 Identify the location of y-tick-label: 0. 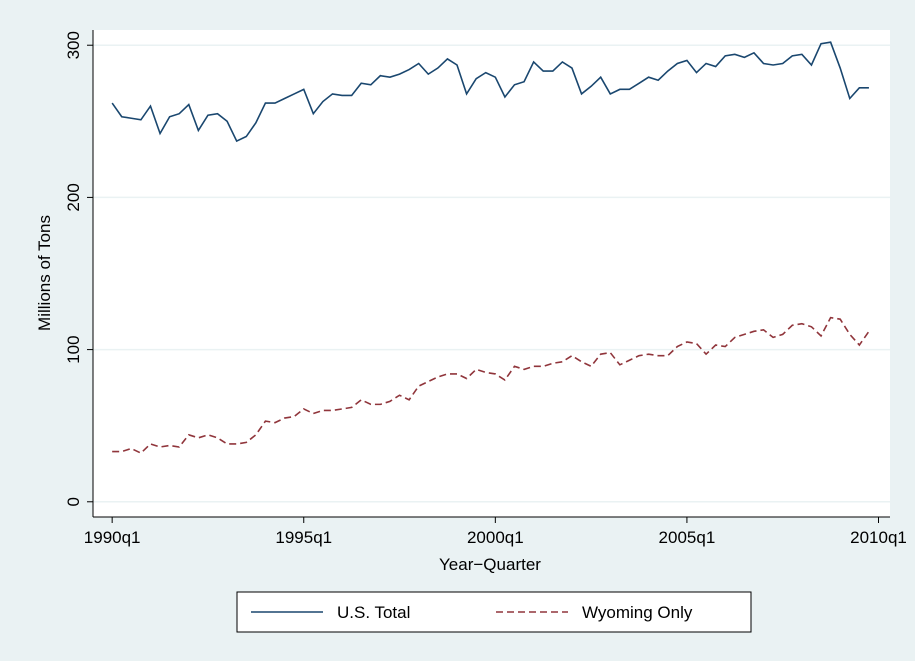
(73, 501).